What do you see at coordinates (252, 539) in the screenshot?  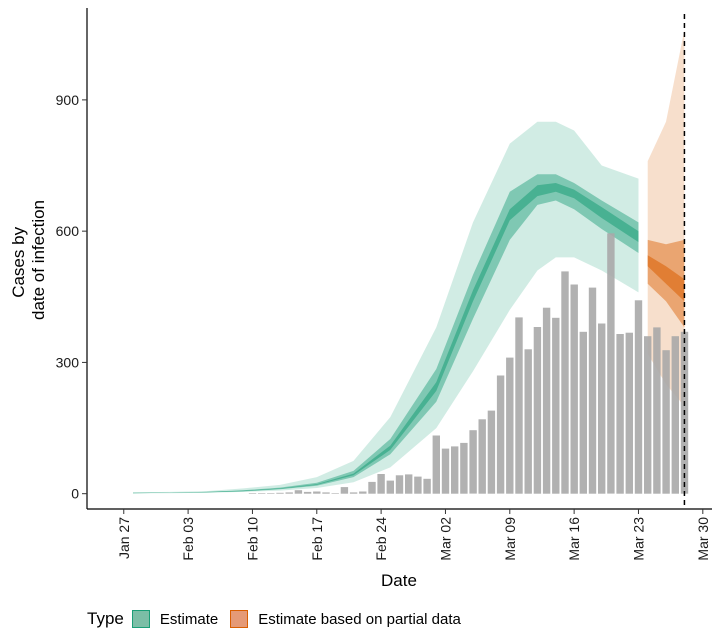 I see `x-tick-label: Feb 10` at bounding box center [252, 539].